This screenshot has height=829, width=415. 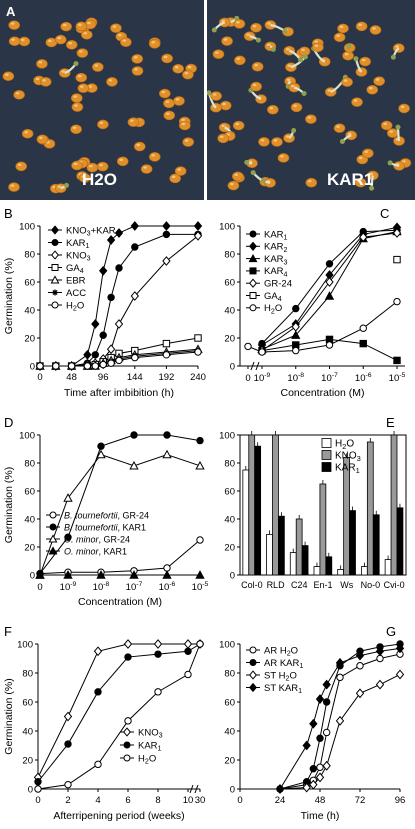 I want to click on x-axis-label: Time after imbibition (h), so click(x=119, y=393).